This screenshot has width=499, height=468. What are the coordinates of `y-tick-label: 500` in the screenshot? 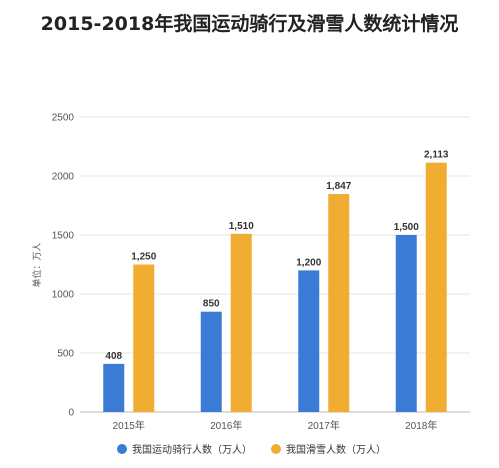 It's located at (65, 354).